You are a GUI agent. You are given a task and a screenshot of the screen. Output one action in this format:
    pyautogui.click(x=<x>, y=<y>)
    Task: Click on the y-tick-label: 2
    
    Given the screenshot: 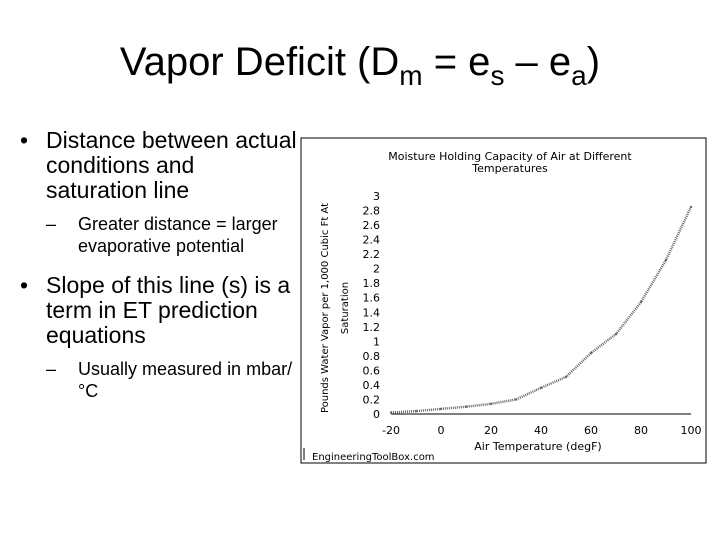 What is the action you would take?
    pyautogui.click(x=376, y=269)
    